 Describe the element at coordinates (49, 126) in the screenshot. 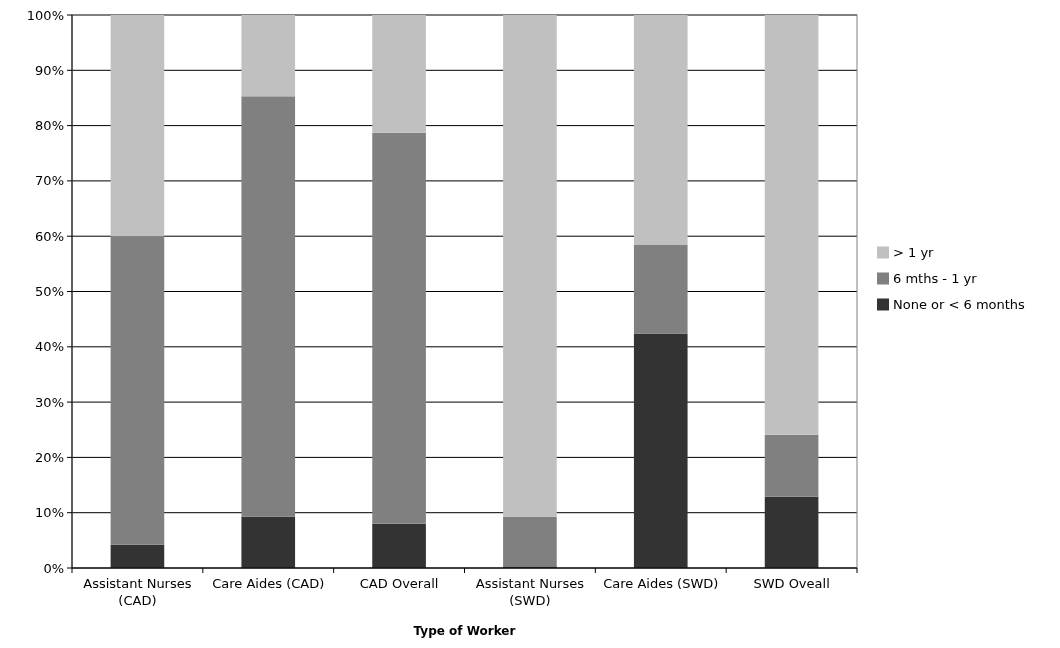

I see `y-tick-label: 80%` at that location.